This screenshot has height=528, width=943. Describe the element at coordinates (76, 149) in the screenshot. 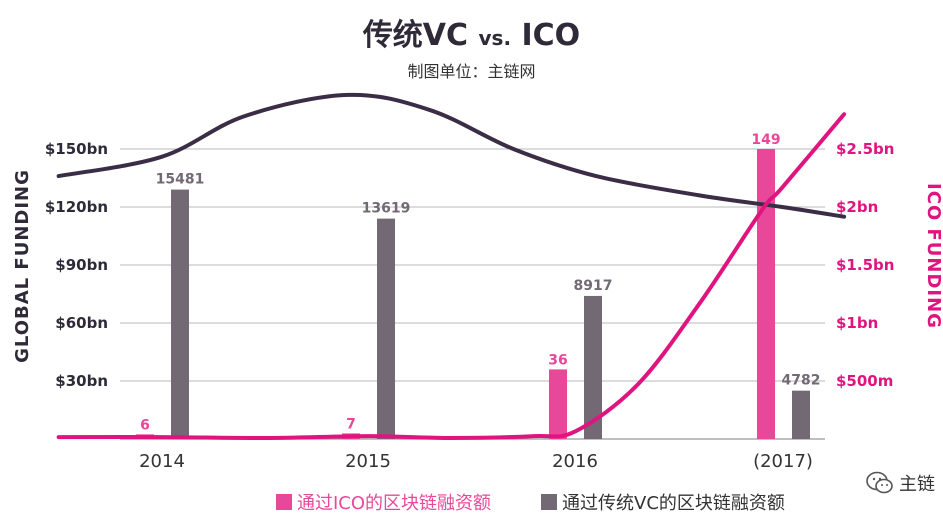

I see `left-tick-label: $150bn` at that location.